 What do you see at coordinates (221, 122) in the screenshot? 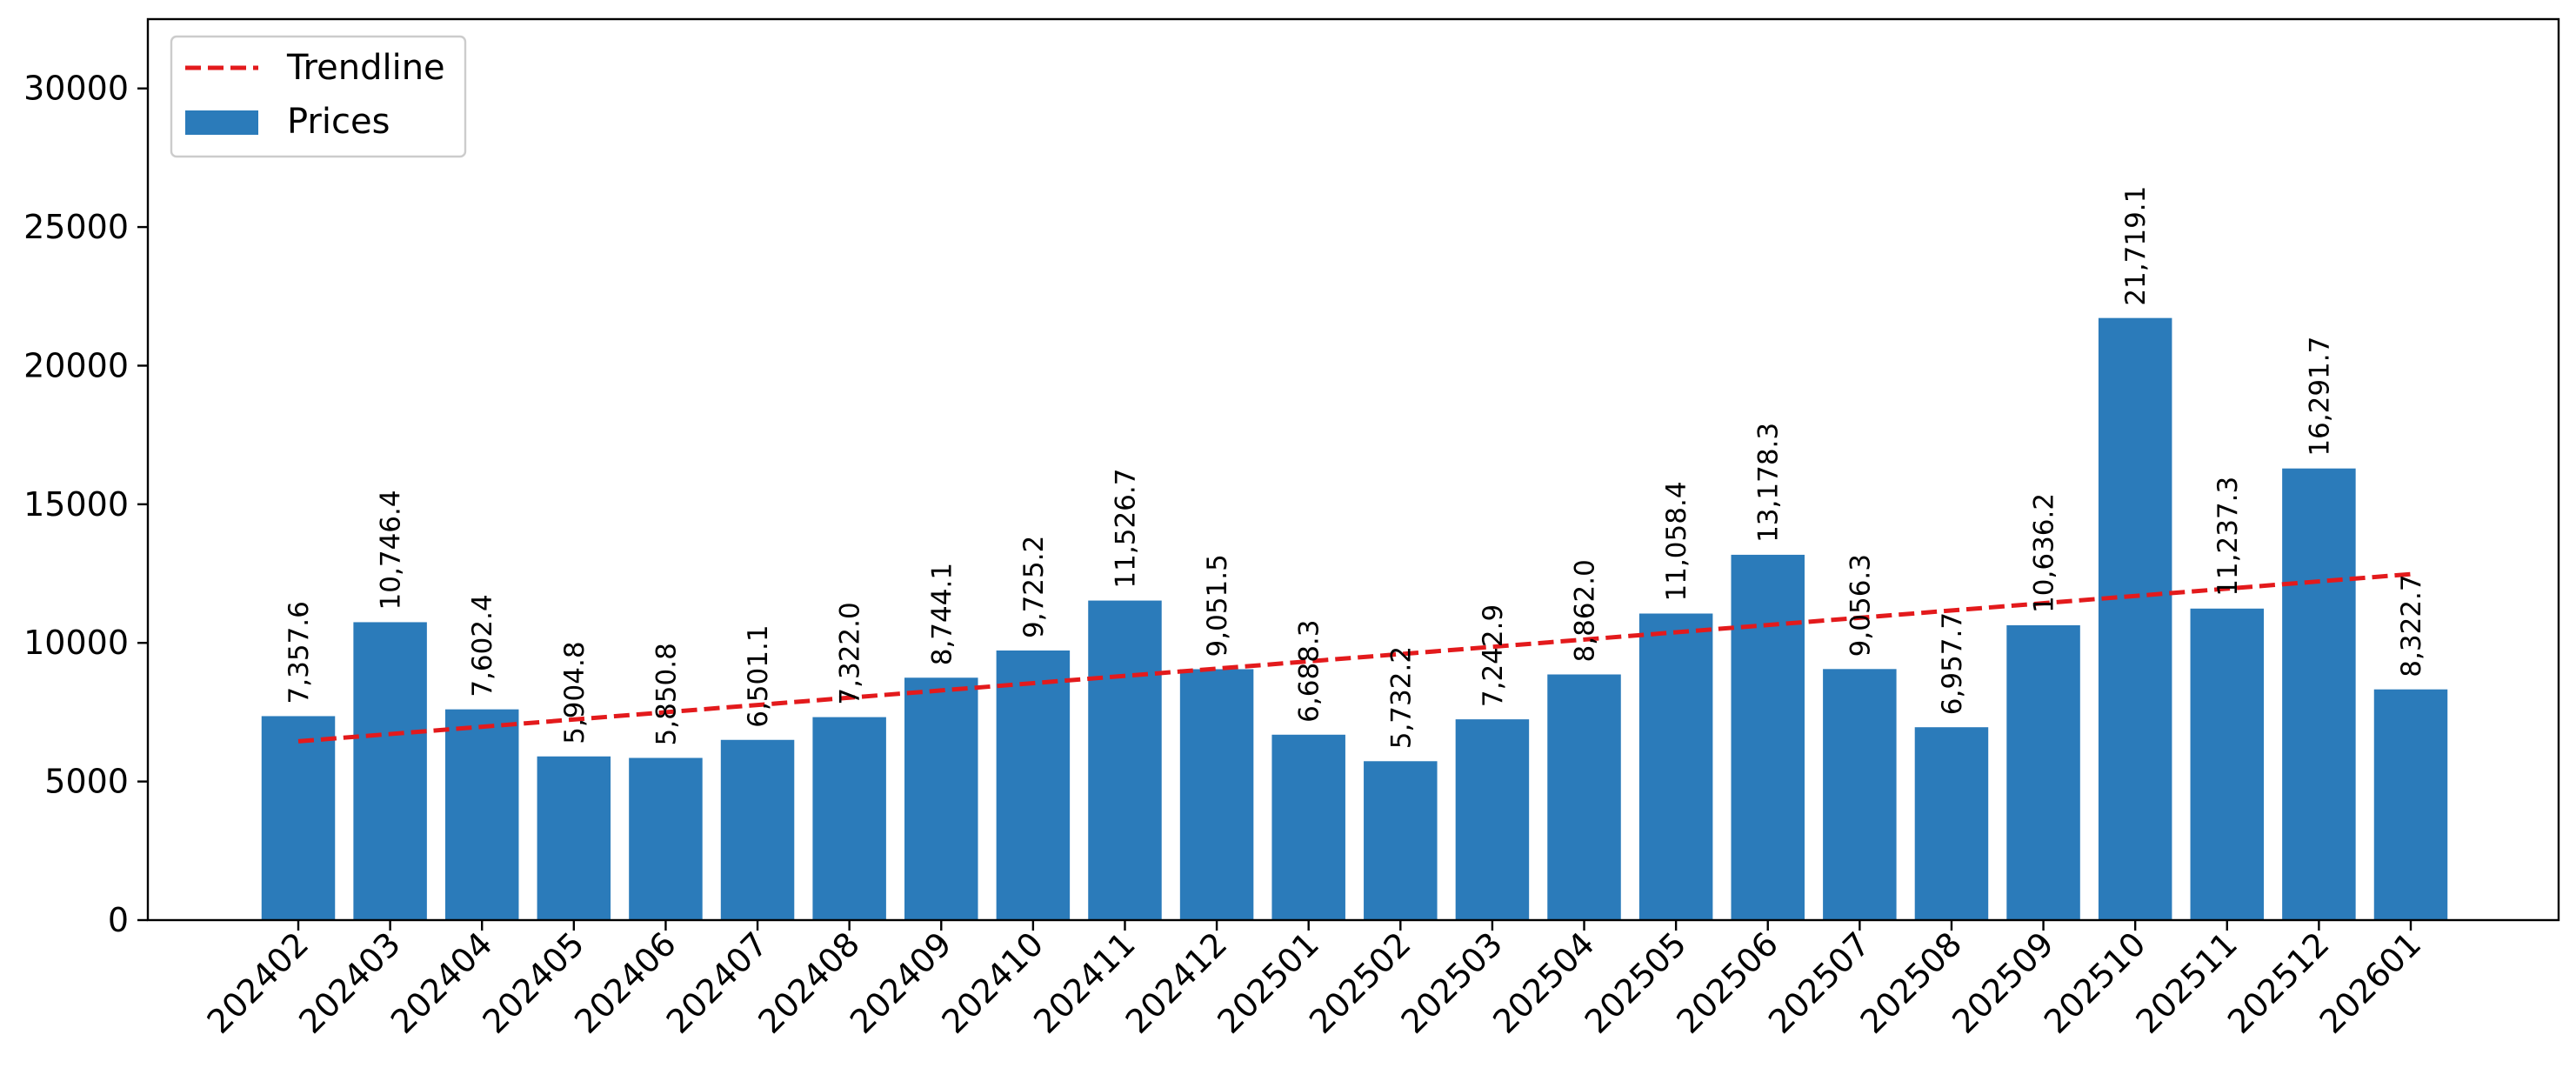
I see `legend-prices-swatch` at bounding box center [221, 122].